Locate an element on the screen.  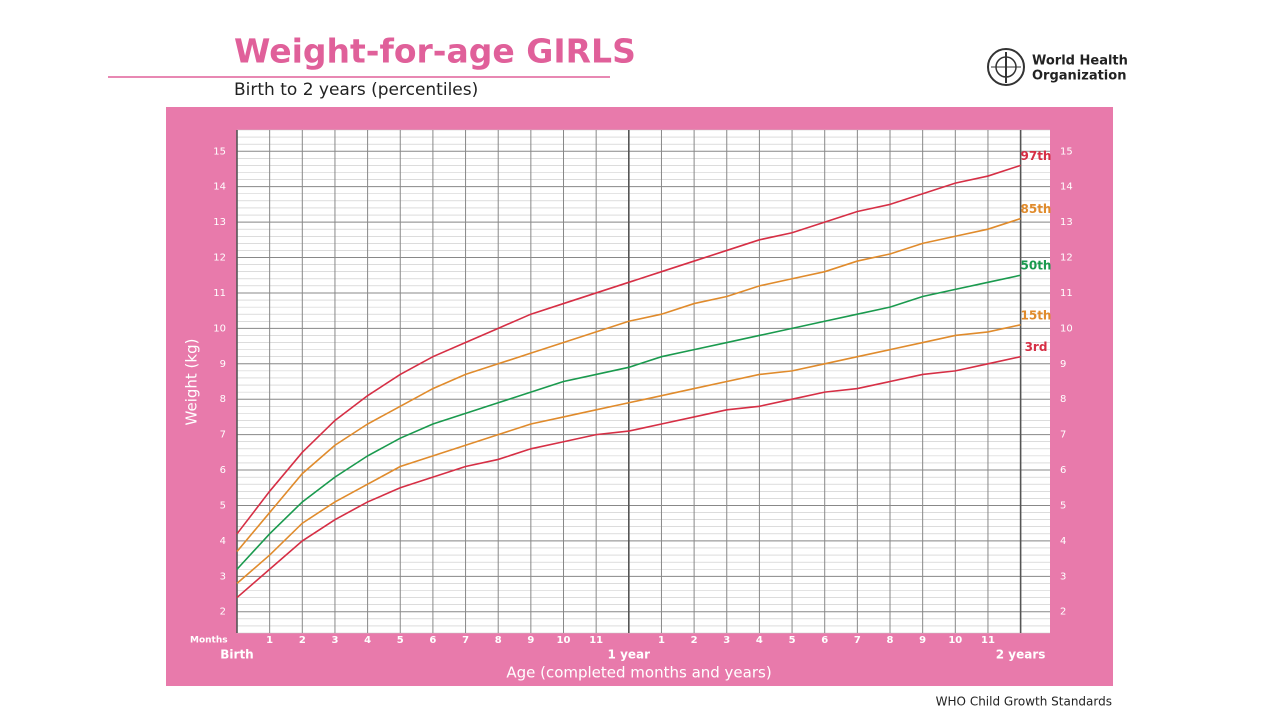
series-label: 85th is located at coordinates (1036, 209).